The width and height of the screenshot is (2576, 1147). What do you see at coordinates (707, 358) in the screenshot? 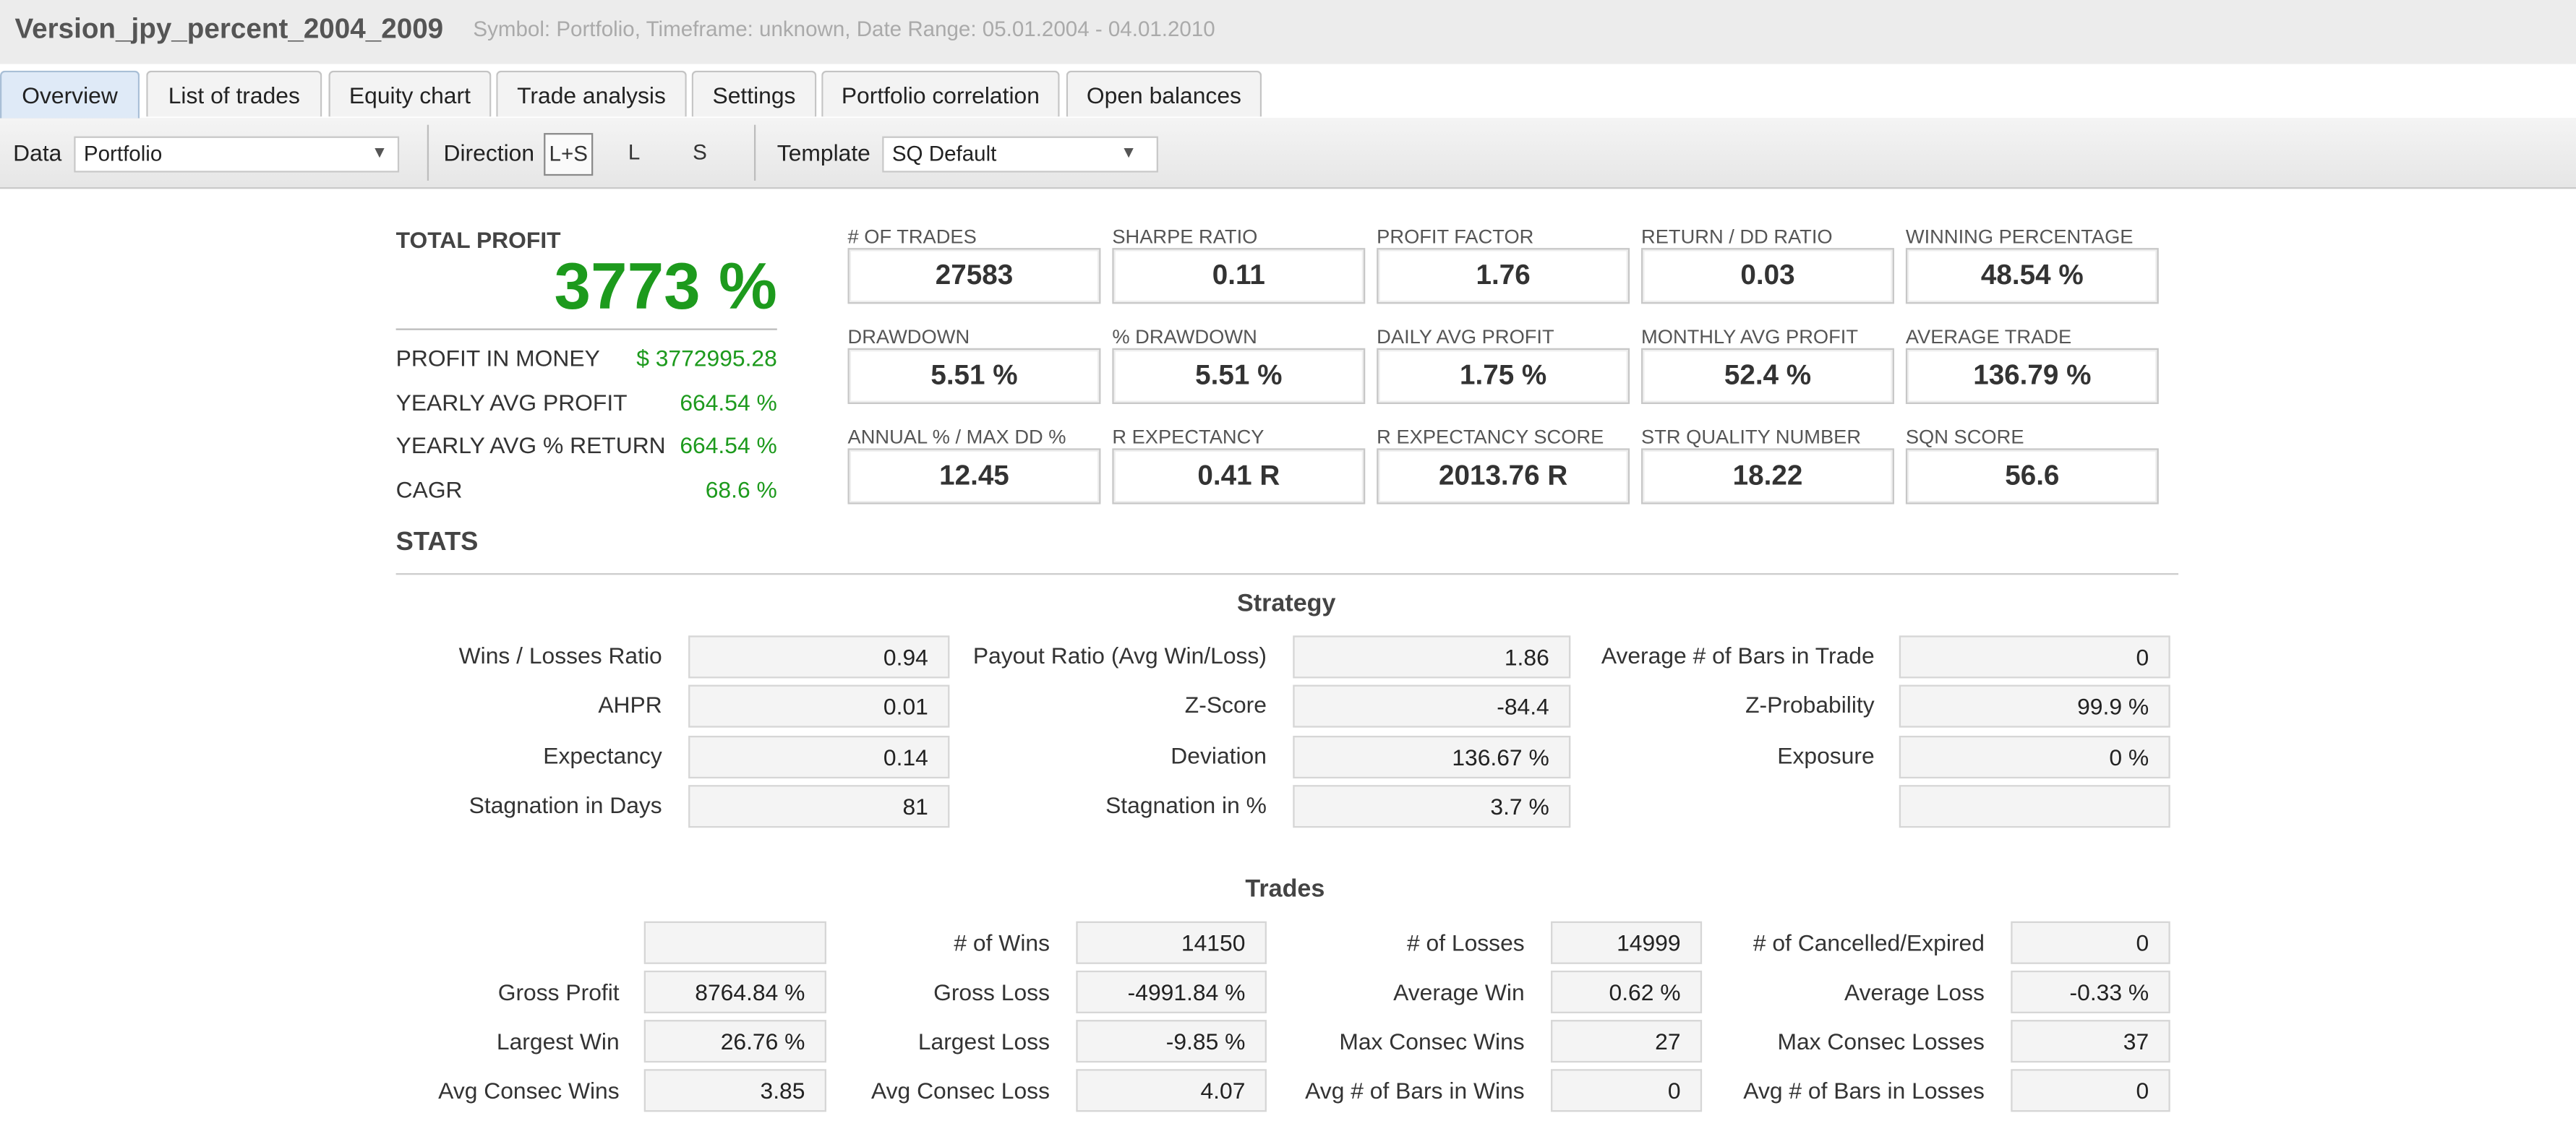
I see `summary-value: $ 3772995.28` at bounding box center [707, 358].